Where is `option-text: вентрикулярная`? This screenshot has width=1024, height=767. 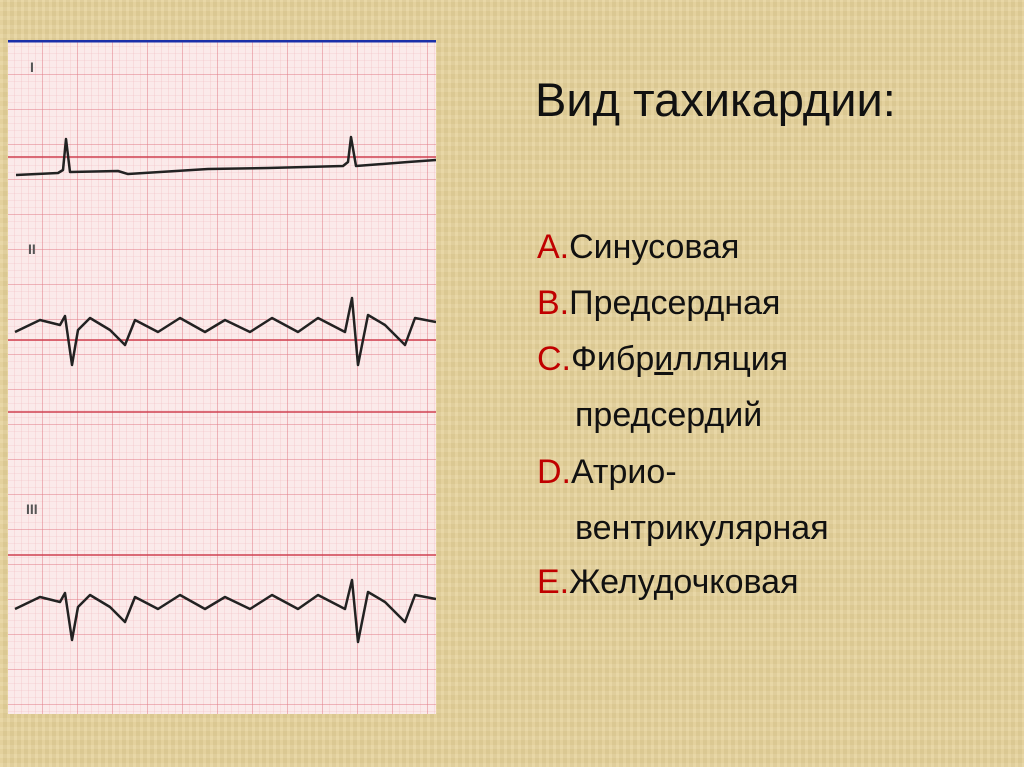 option-text: вентрикулярная is located at coordinates (702, 528).